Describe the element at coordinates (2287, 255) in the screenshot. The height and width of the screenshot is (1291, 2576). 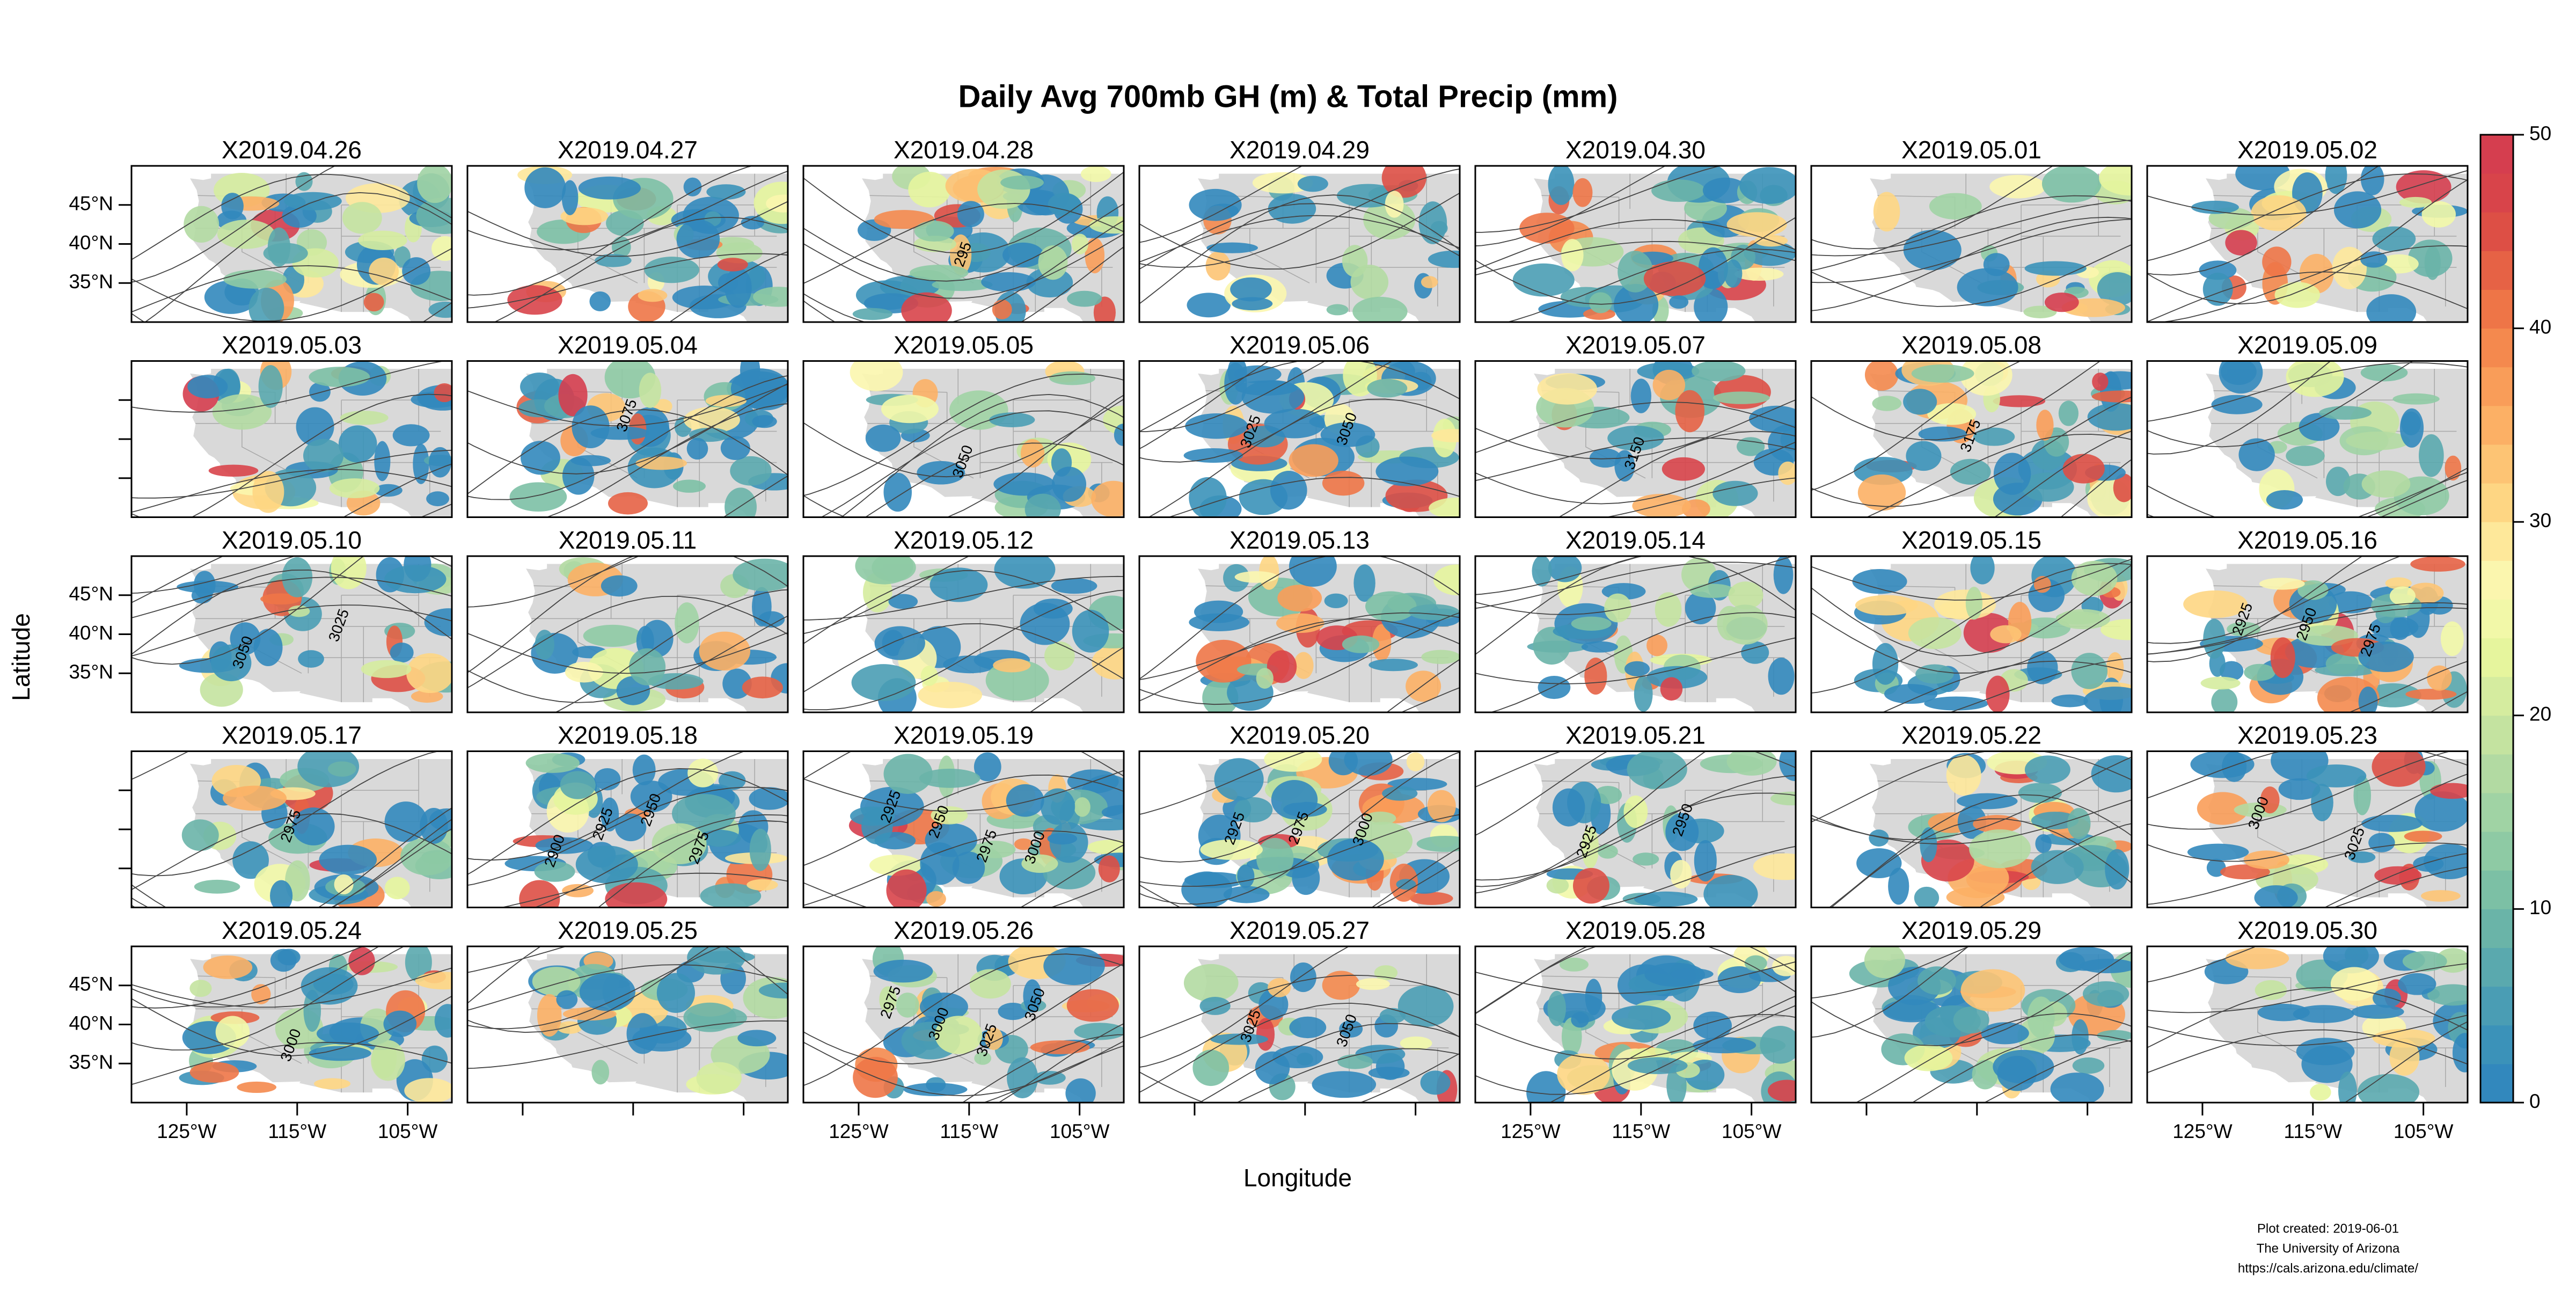
I see `state-border` at that location.